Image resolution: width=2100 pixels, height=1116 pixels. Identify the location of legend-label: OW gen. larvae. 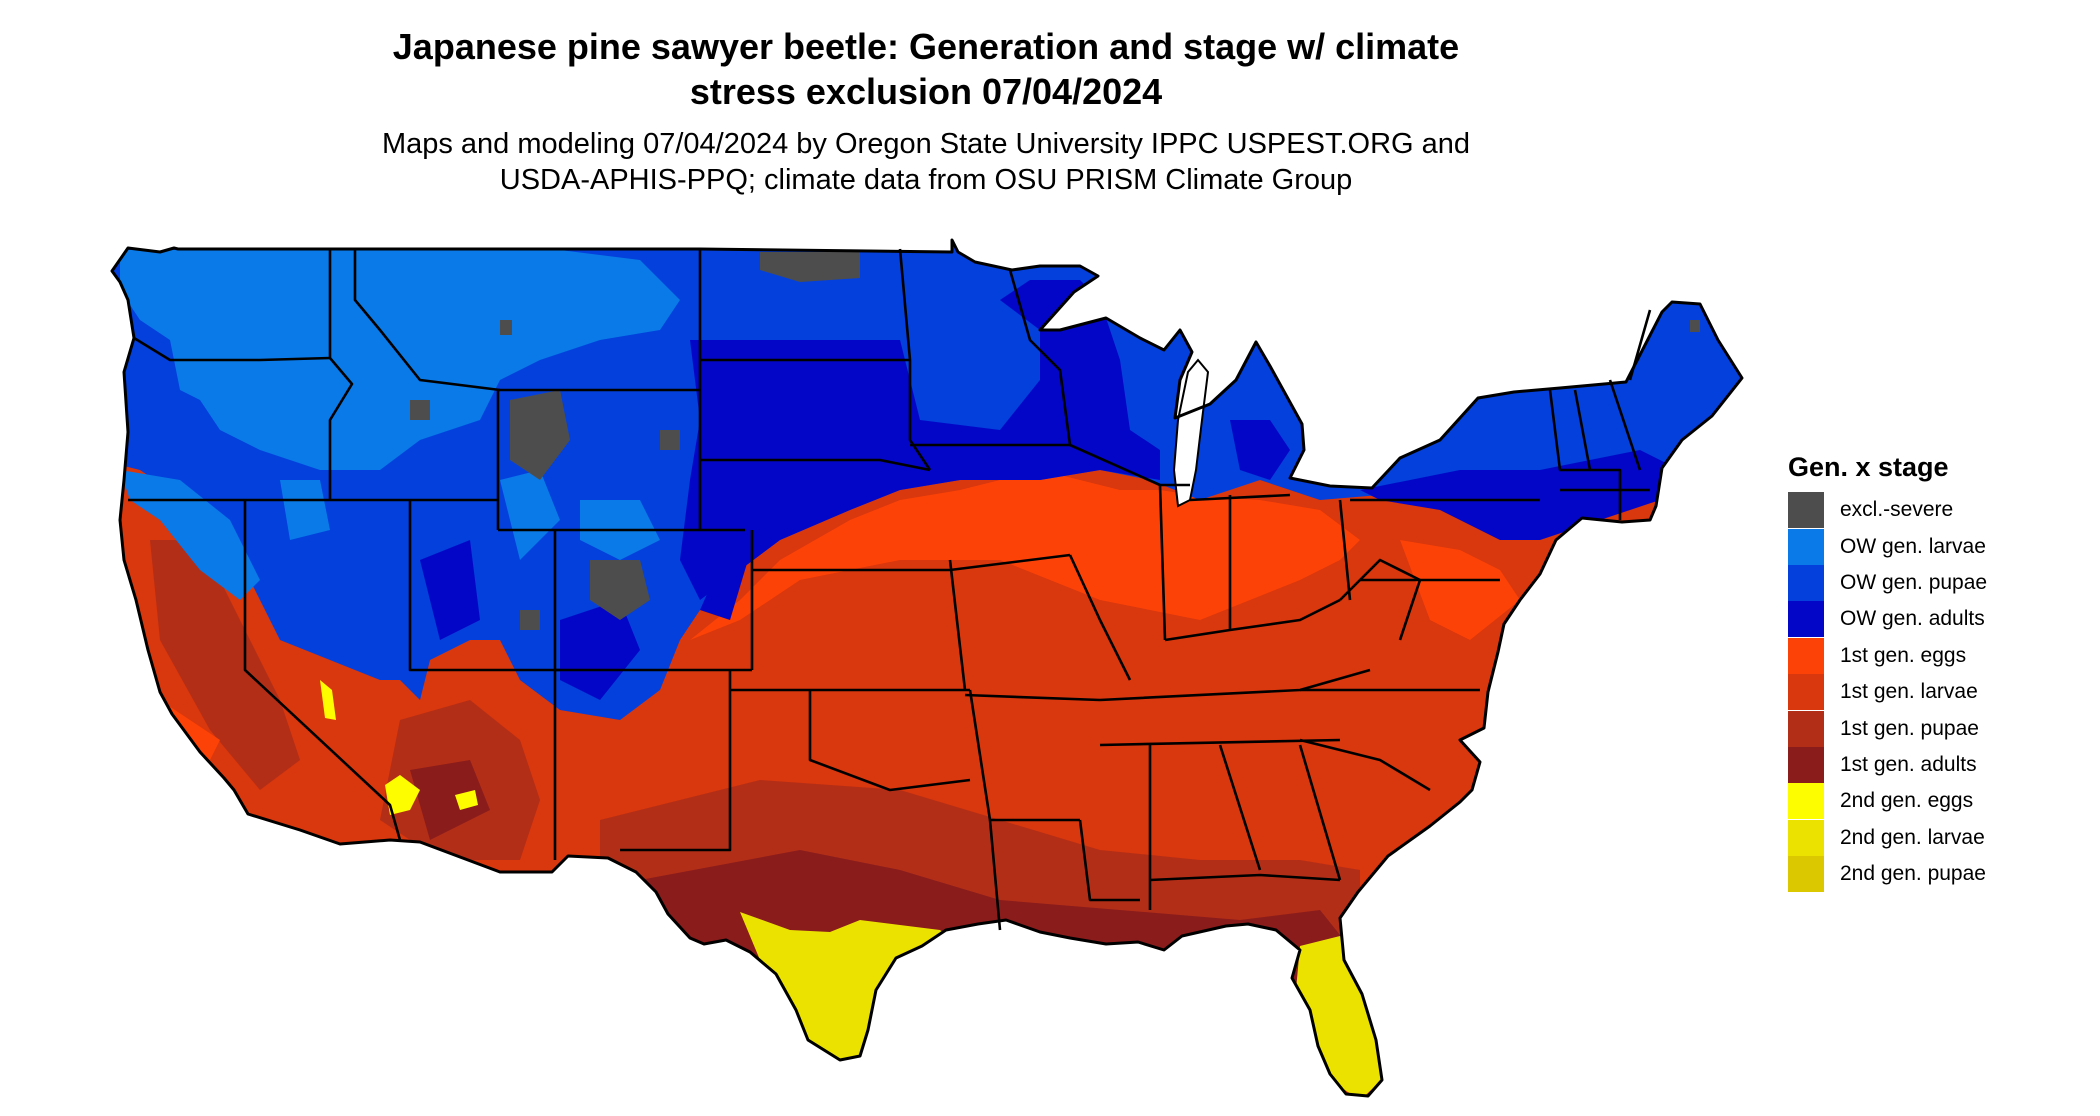
(1913, 546).